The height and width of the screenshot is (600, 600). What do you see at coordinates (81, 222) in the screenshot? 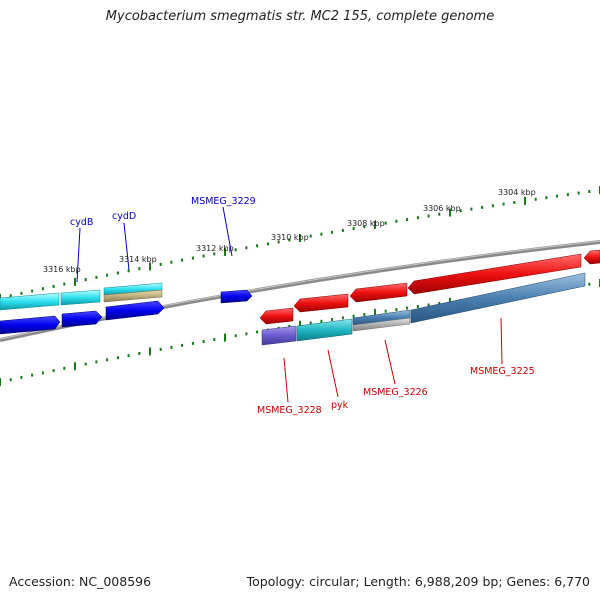
I see `label-cydB: cydB` at bounding box center [81, 222].